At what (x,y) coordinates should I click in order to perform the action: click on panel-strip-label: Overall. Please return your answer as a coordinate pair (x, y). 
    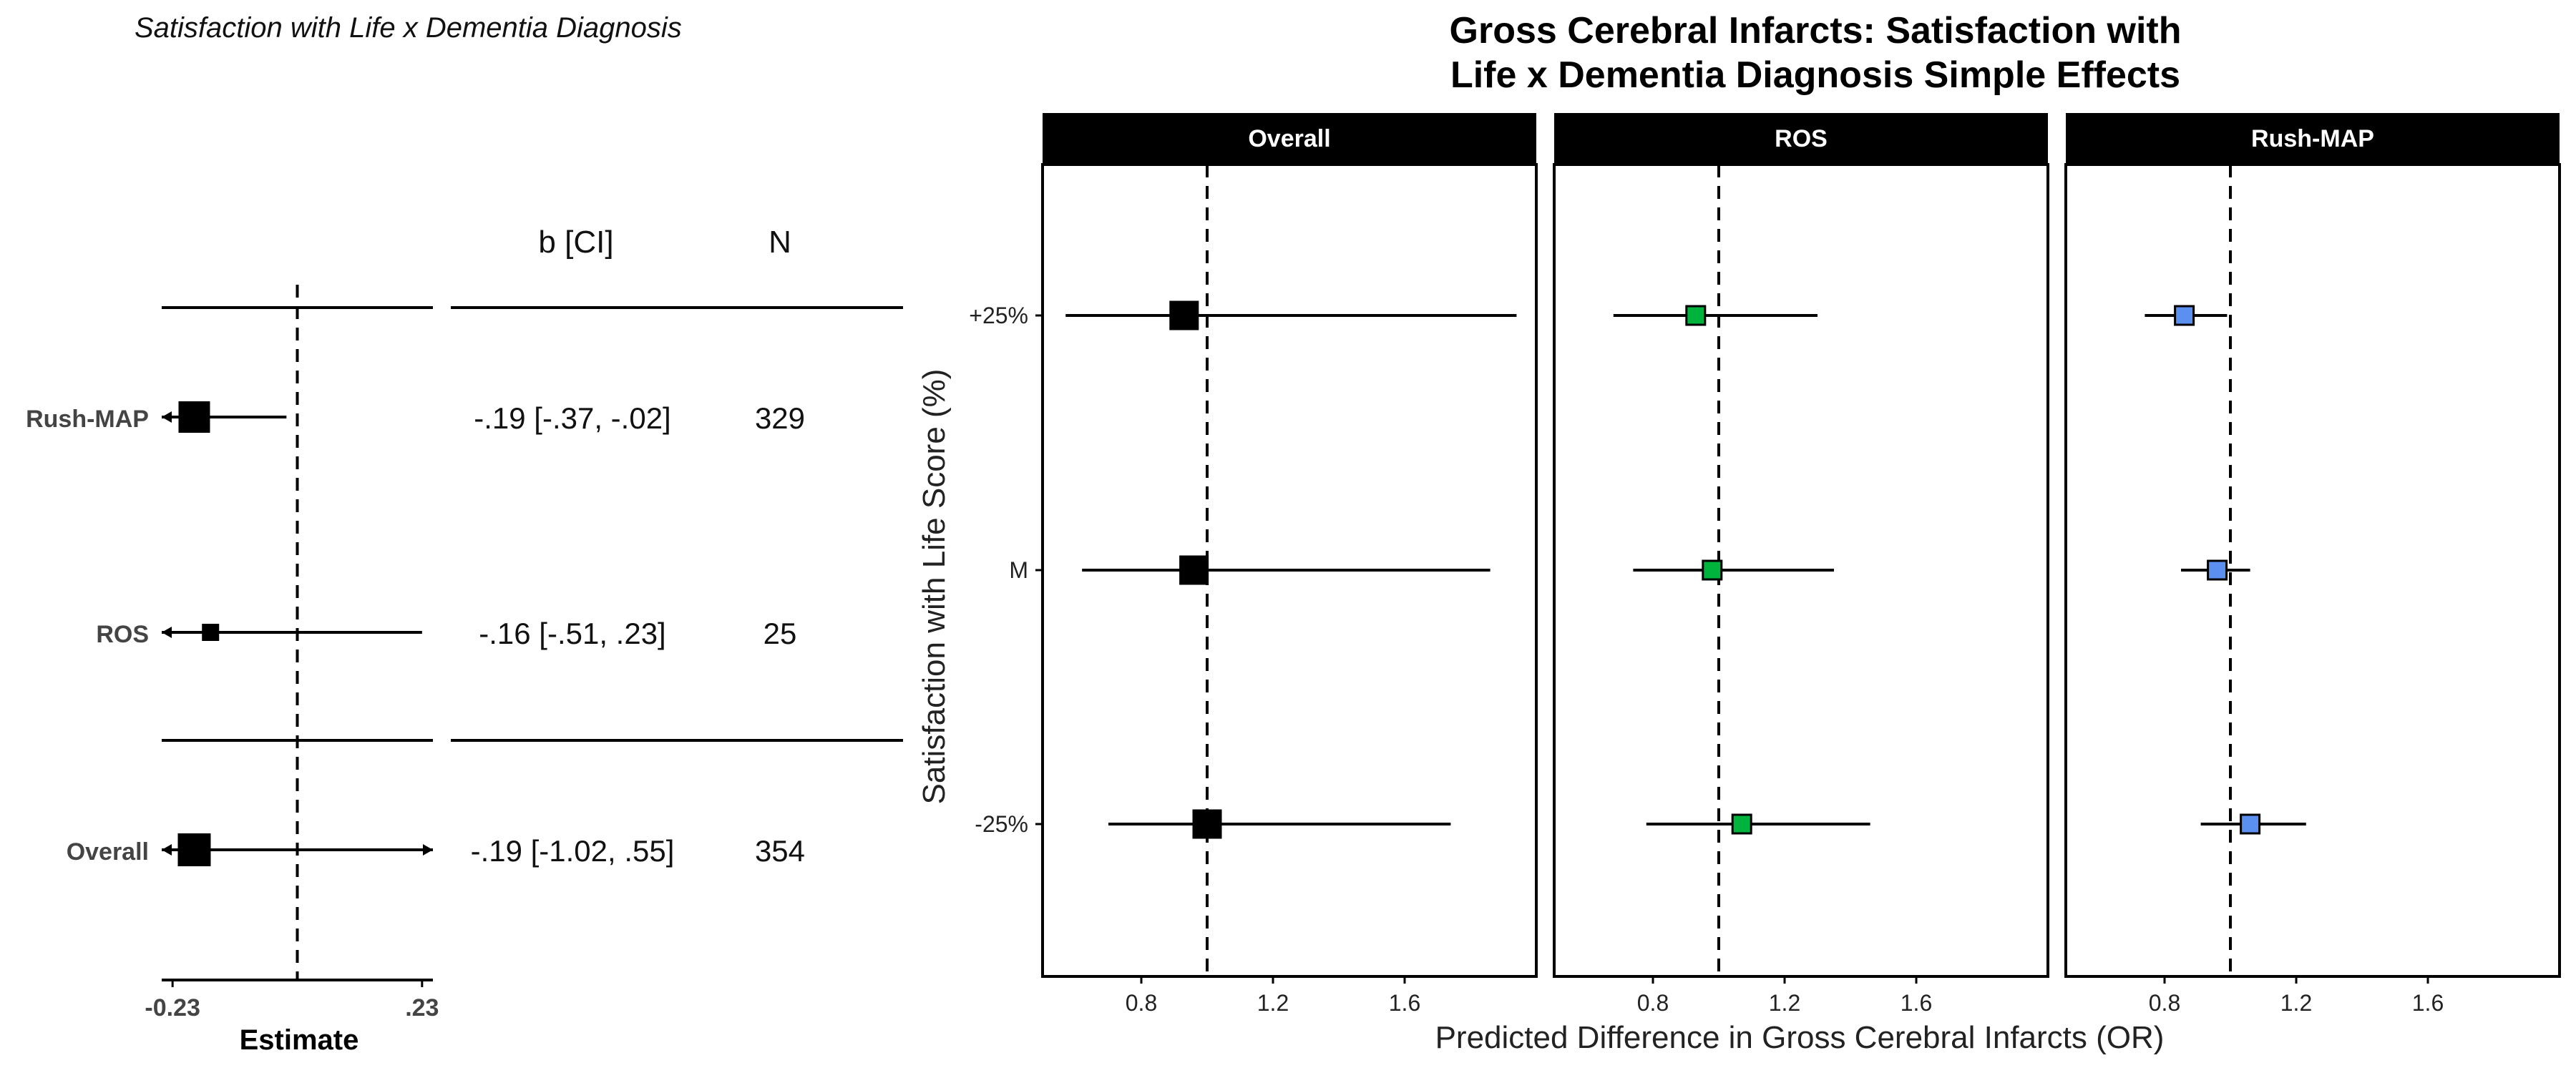
    Looking at the image, I should click on (1289, 138).